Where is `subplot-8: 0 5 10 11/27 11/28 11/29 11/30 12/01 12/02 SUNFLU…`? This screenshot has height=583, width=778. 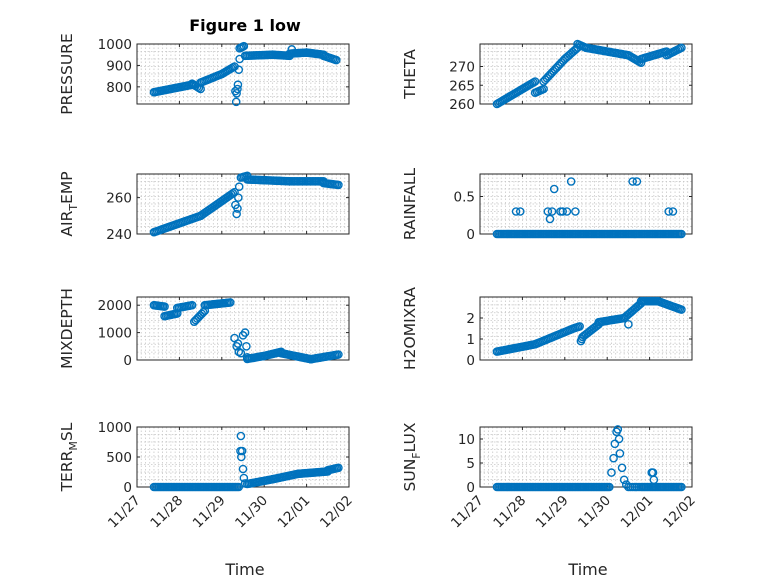
subplot-8: 0 5 10 11/27 11/28 11/29 11/30 12/01 12/02 SUNFLU… is located at coordinates (550, 476).